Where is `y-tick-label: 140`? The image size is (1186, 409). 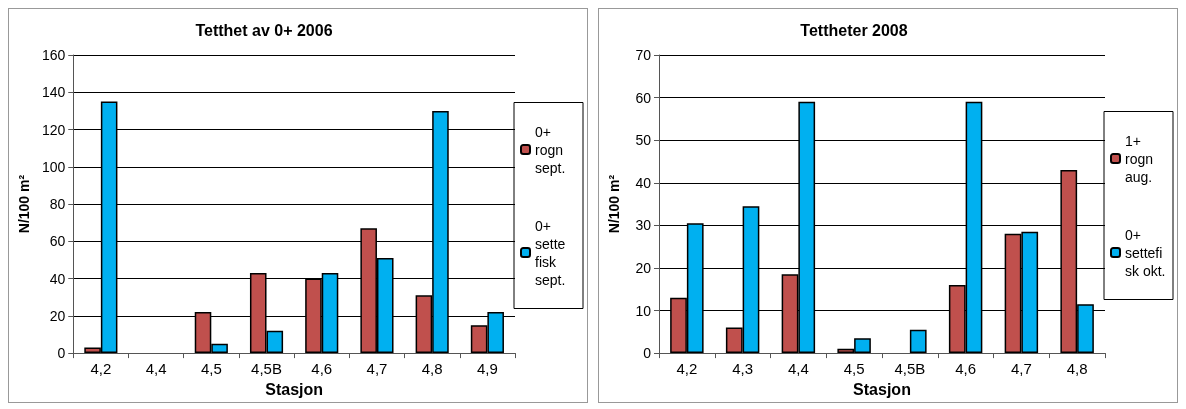 y-tick-label: 140 is located at coordinates (53, 92).